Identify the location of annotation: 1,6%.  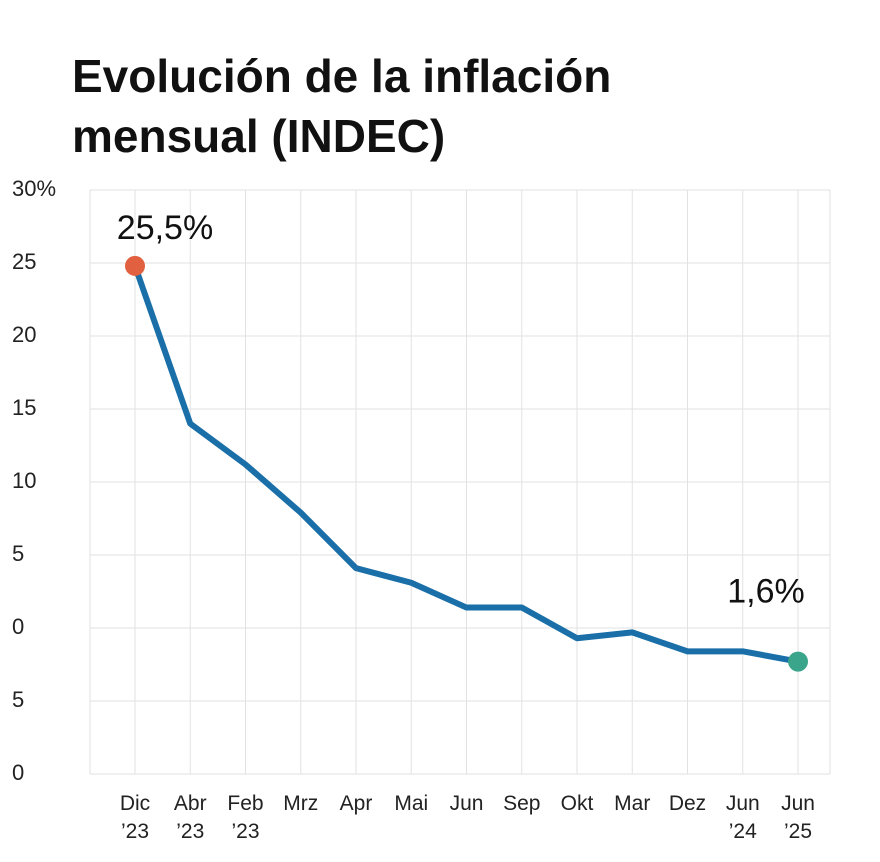
(766, 592).